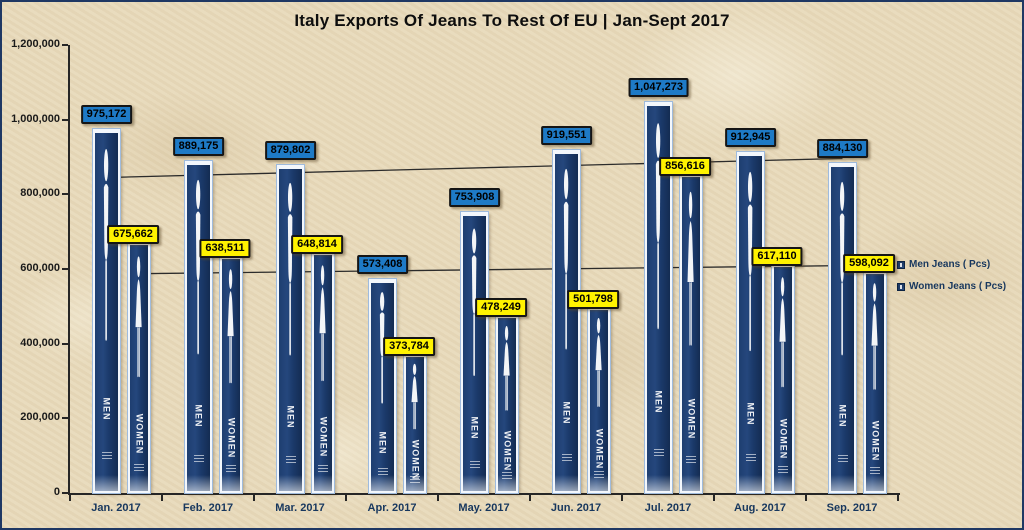 The width and height of the screenshot is (1024, 530). Describe the element at coordinates (133, 234) in the screenshot. I see `women-data-label-jan-2017: 675,662` at that location.